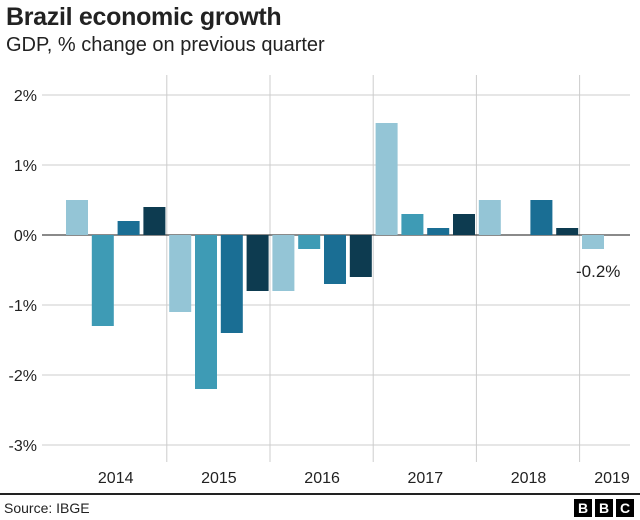 The image size is (640, 520). Describe the element at coordinates (309, 242) in the screenshot. I see `bar-2016-q2` at that location.